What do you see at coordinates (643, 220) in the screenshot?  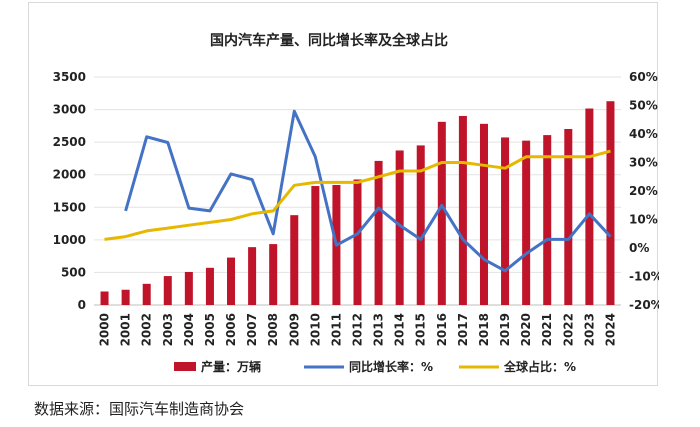 I see `y-right-tick-label: 10%` at bounding box center [643, 220].